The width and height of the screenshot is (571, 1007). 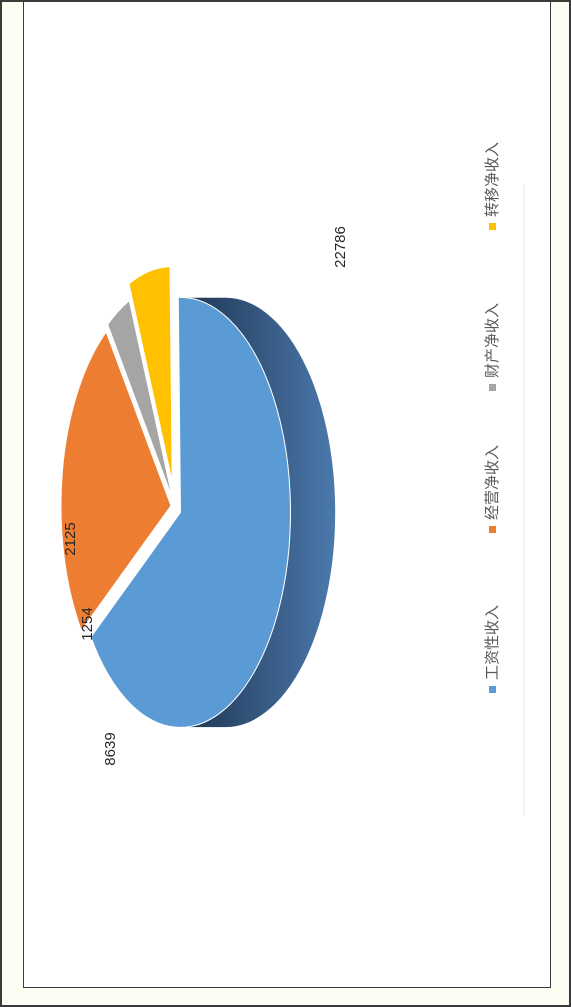 I want to click on legend-label-0: 工资性收入, so click(x=492, y=642).